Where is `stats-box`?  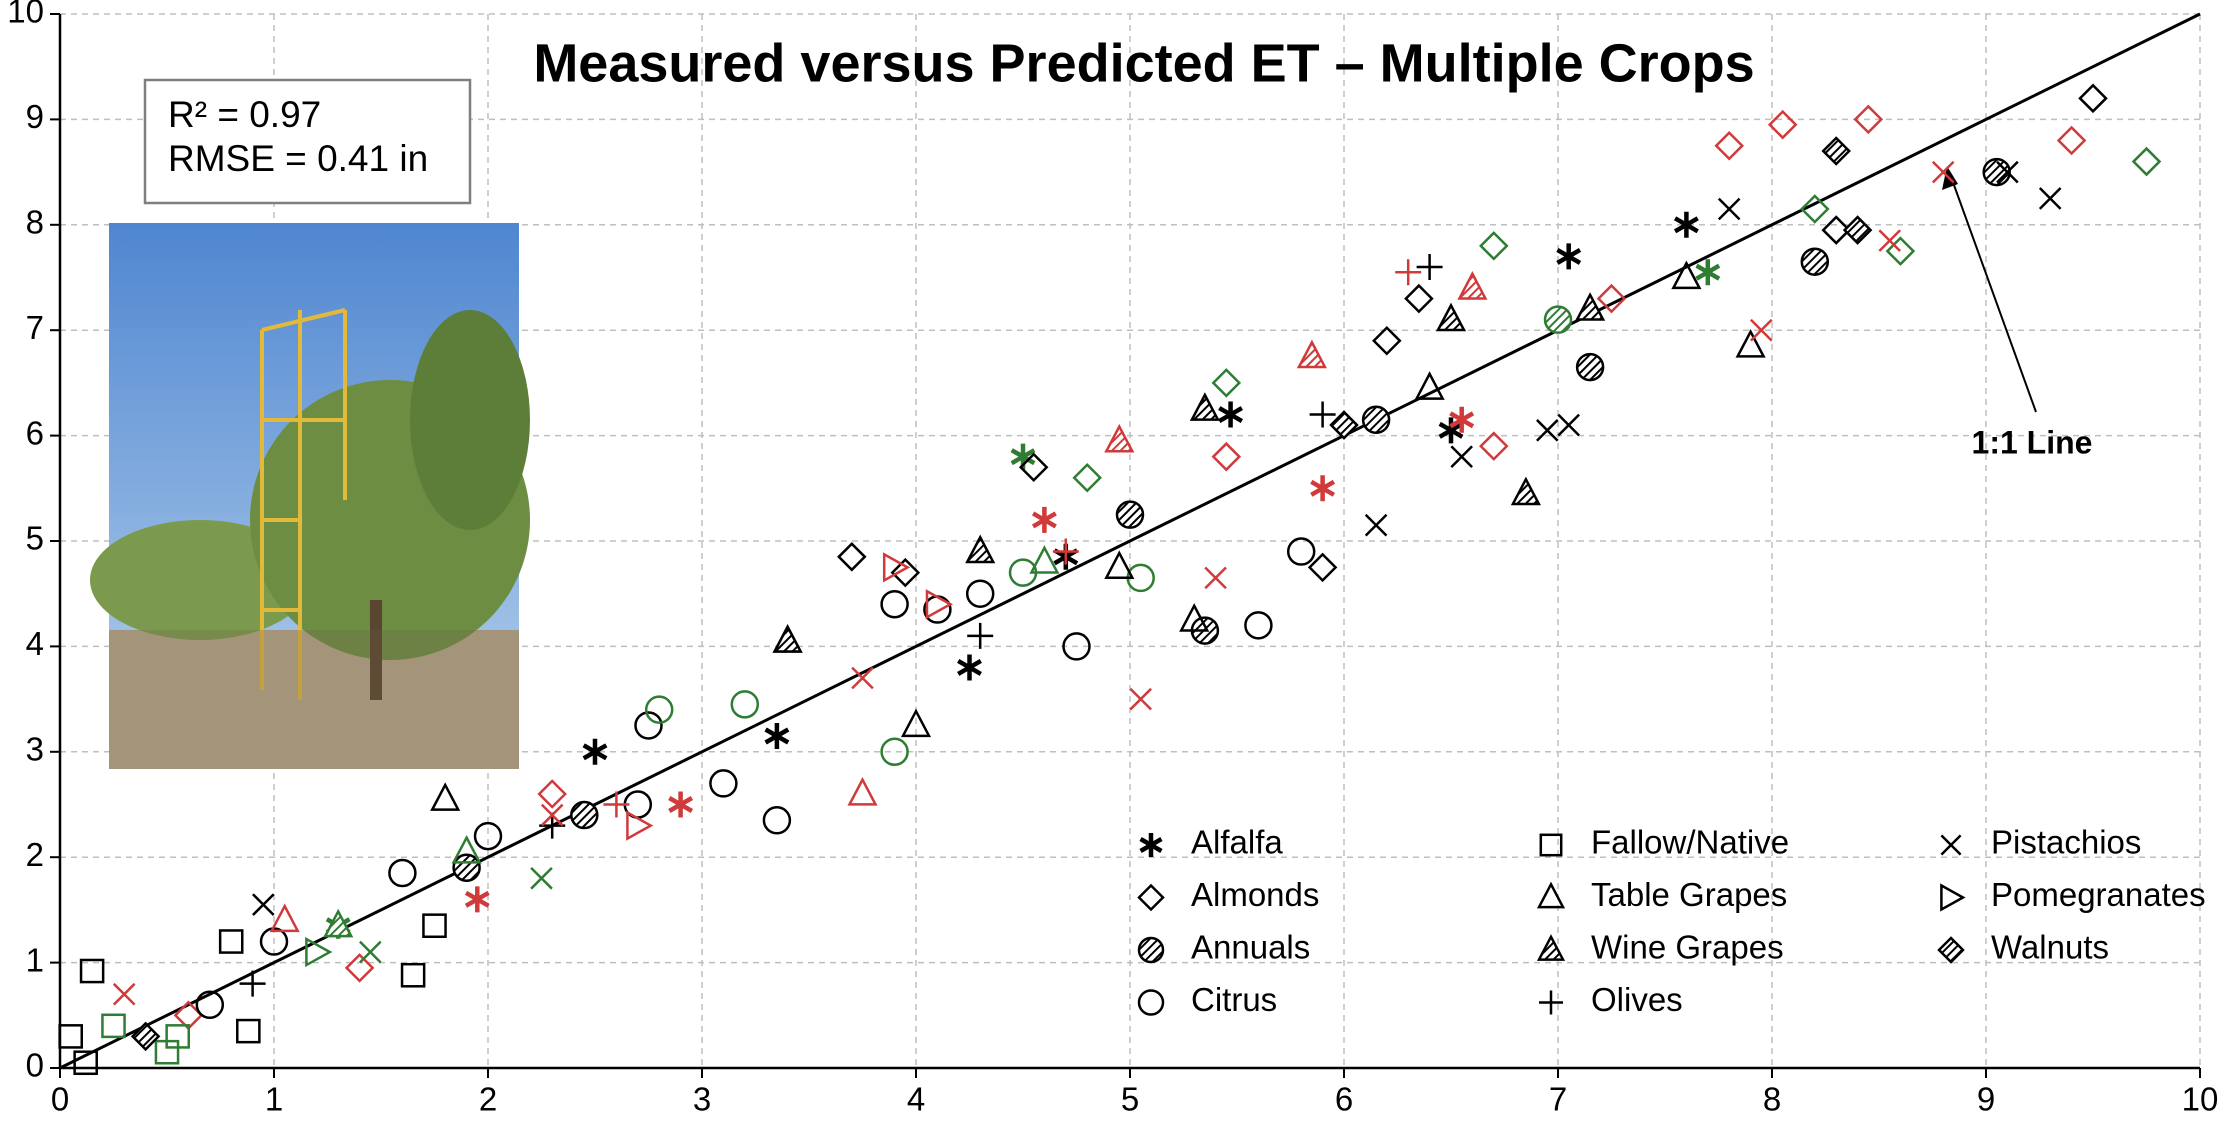
stats-box is located at coordinates (307, 141).